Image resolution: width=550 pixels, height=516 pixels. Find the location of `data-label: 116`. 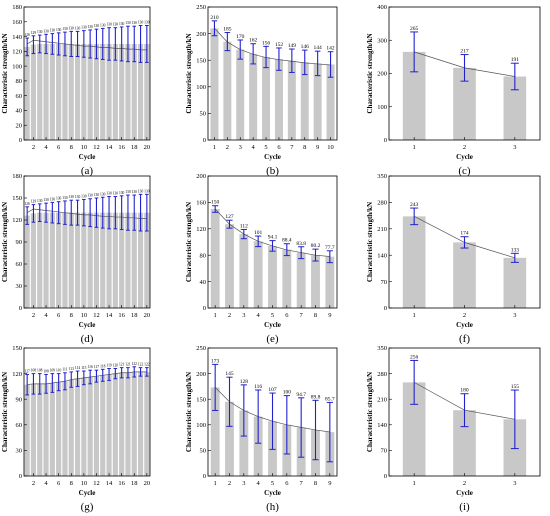

data-label: 116 is located at coordinates (258, 387).